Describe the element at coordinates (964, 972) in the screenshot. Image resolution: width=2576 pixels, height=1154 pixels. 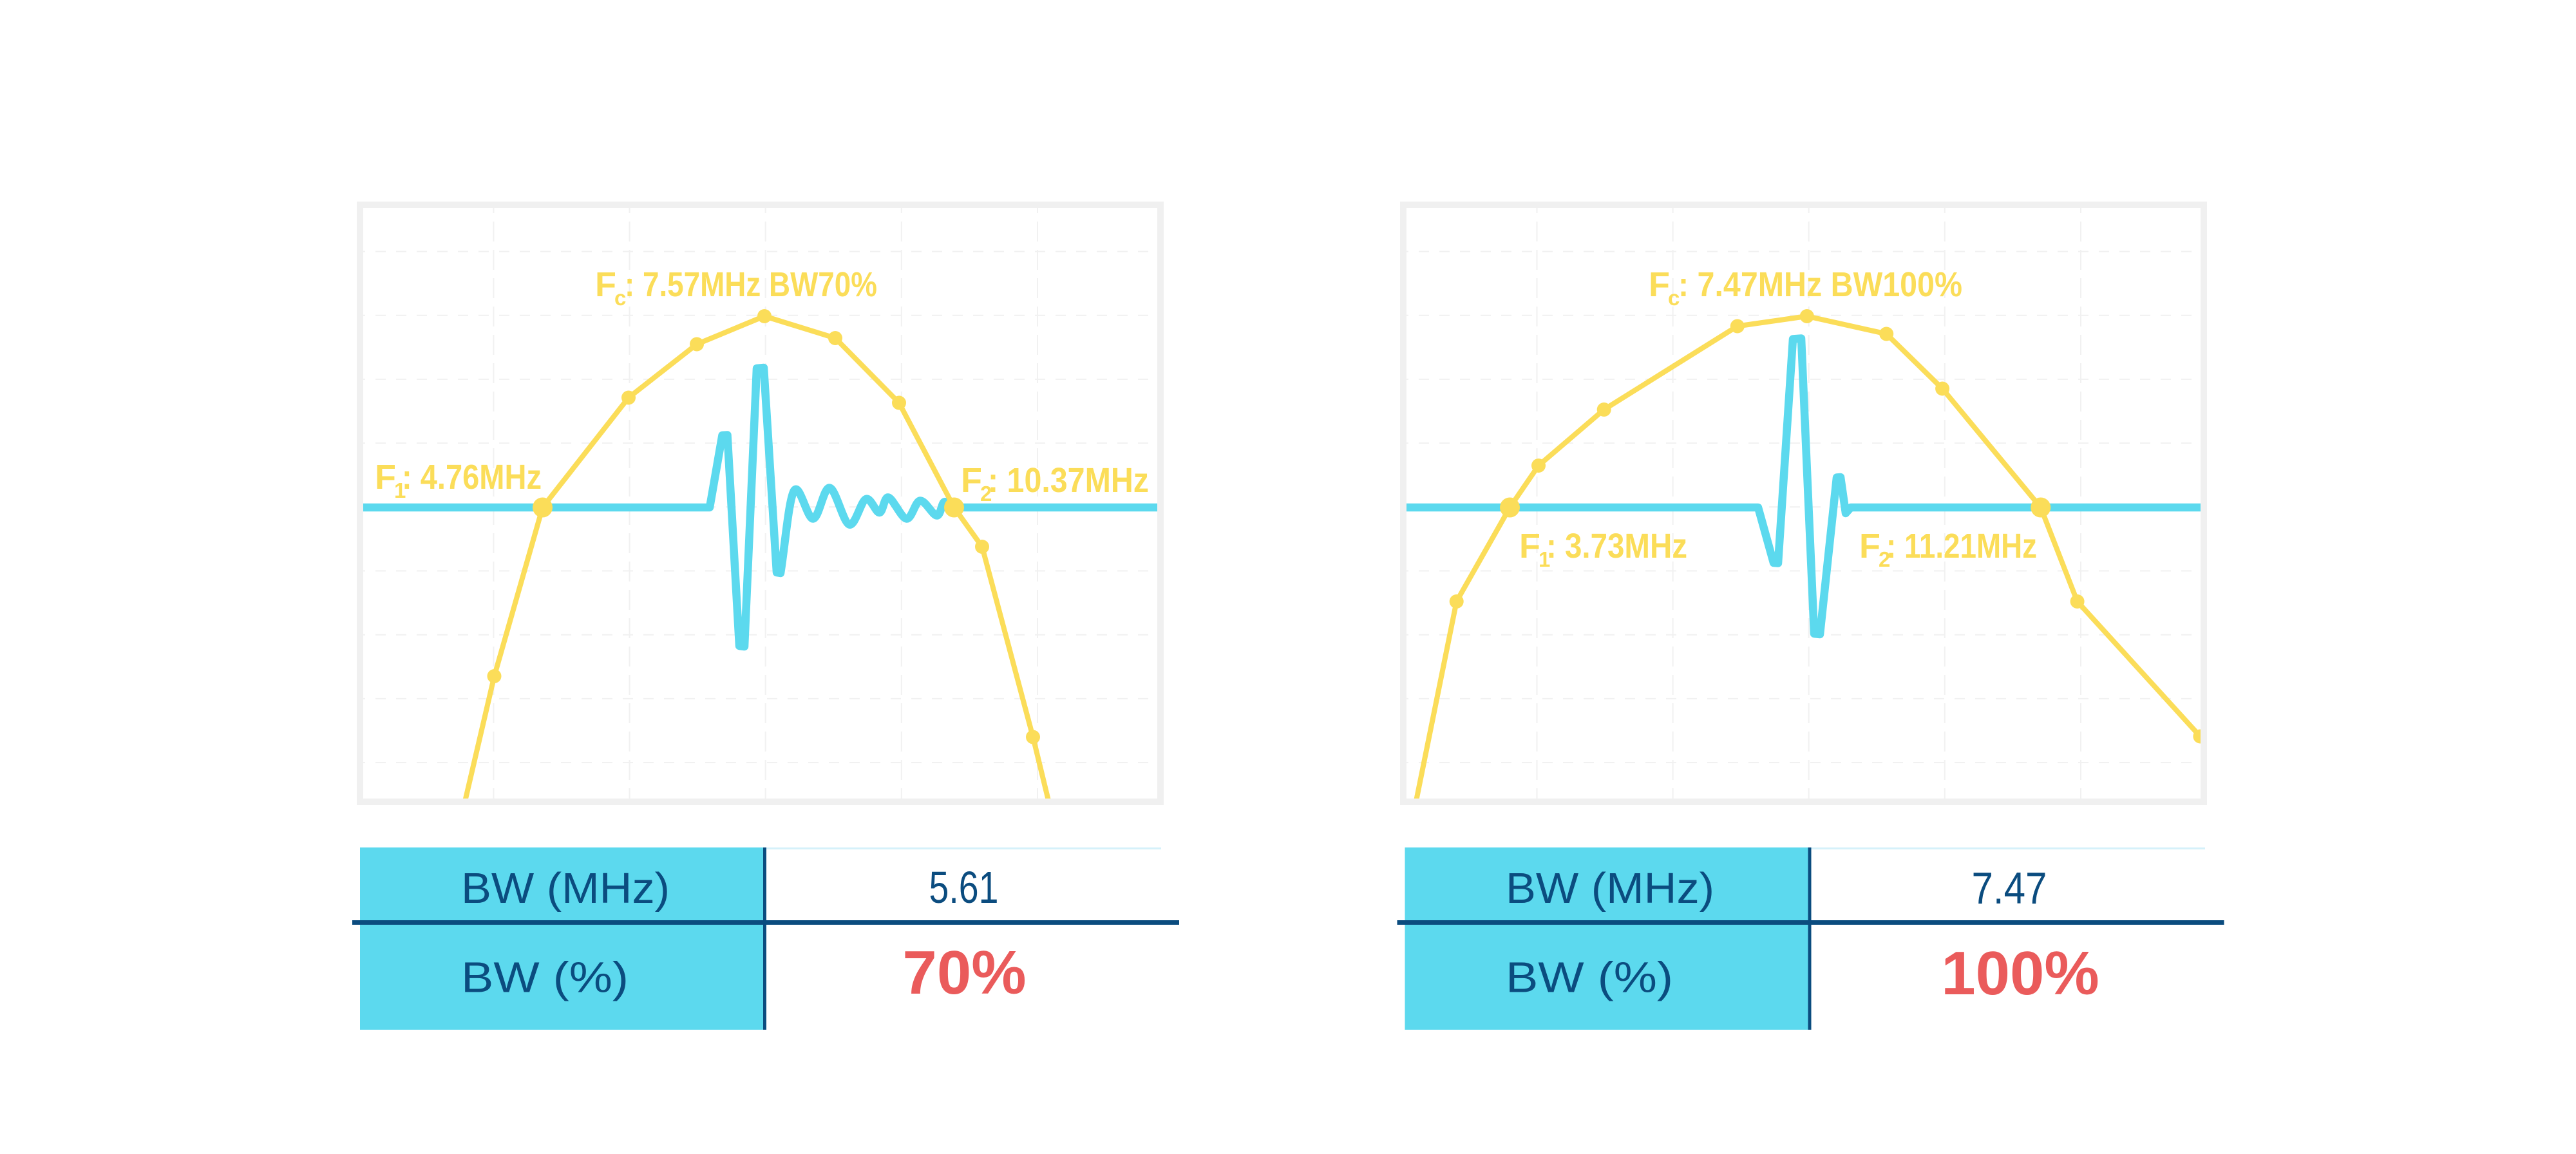
I see `svg-text: 70%` at that location.